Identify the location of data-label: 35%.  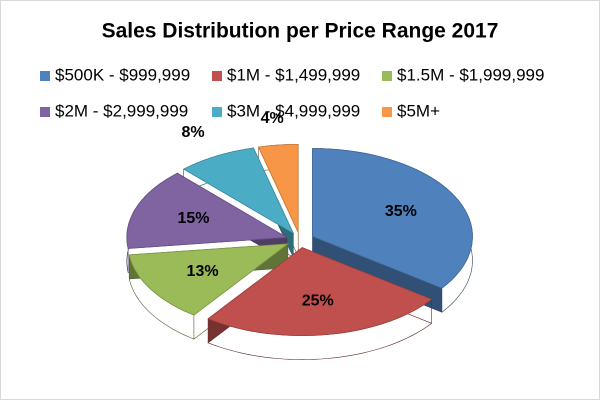
(401, 211).